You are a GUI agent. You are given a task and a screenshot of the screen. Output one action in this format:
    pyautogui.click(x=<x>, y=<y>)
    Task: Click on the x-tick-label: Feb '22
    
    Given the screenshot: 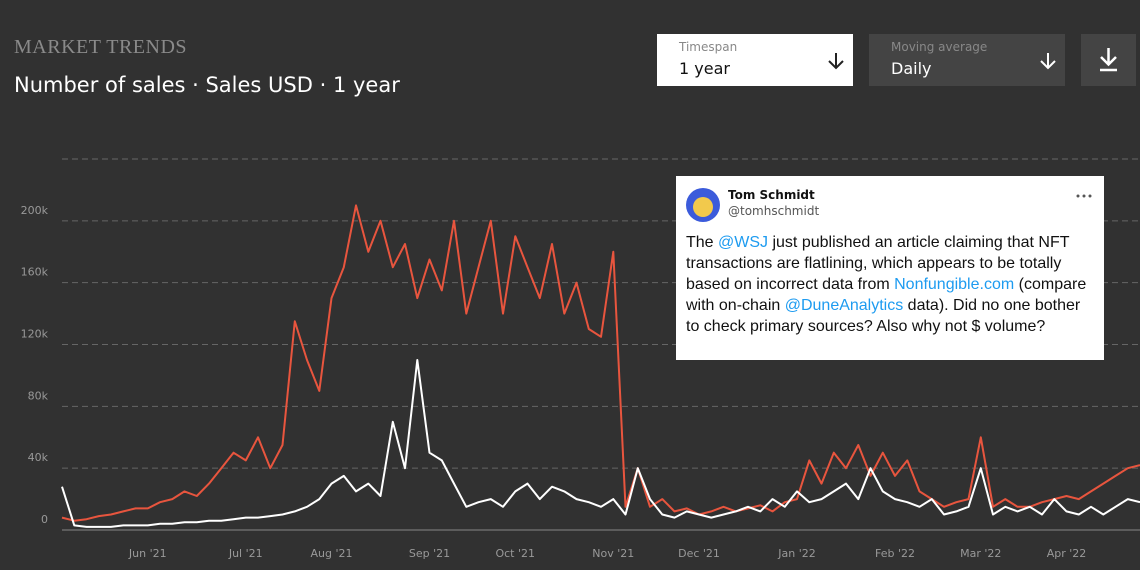 What is the action you would take?
    pyautogui.click(x=895, y=553)
    